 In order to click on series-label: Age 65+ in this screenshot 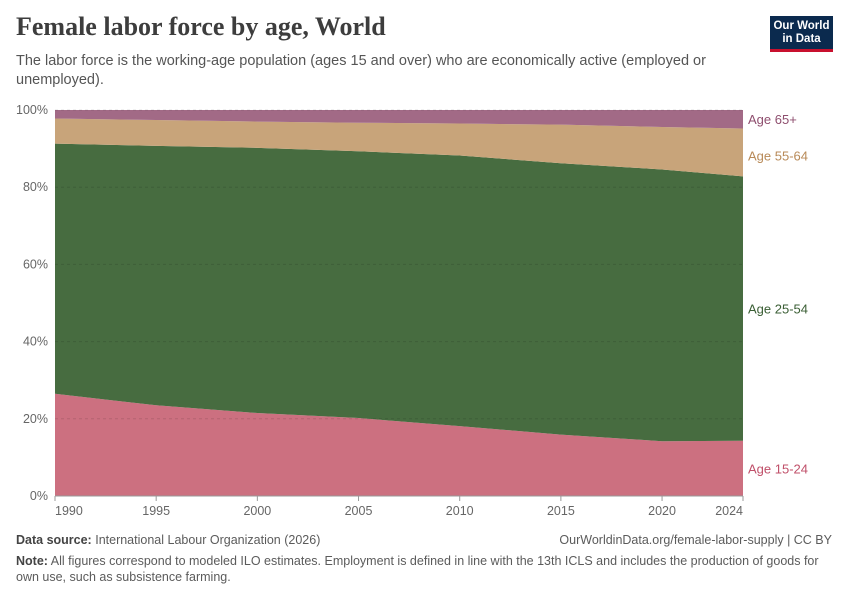, I will do `click(772, 119)`.